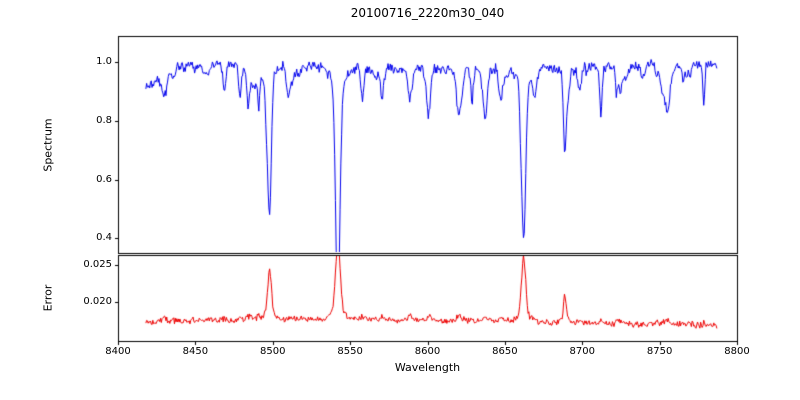  Describe the element at coordinates (427, 13) in the screenshot. I see `chart-title: 20100716_2220m30_040` at that location.